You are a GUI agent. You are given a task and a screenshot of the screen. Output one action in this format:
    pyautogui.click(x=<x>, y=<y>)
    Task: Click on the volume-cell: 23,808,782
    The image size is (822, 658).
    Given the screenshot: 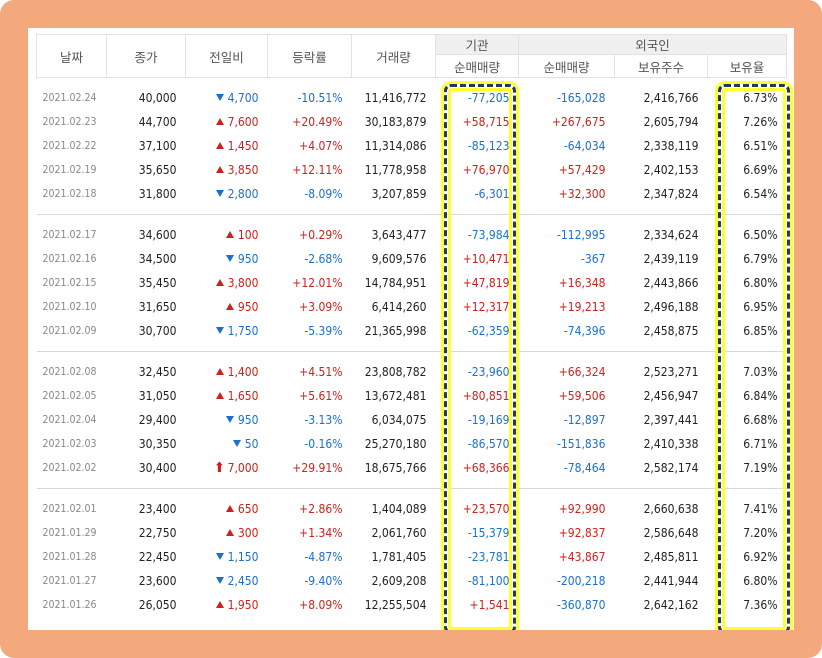 What is the action you would take?
    pyautogui.click(x=395, y=372)
    